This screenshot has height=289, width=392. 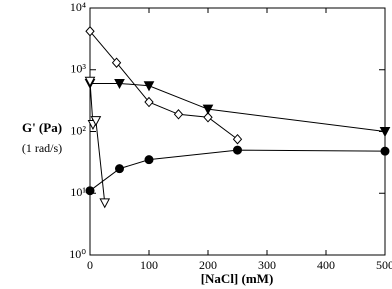 I want to click on x-tick-label: 500, so click(x=384, y=265).